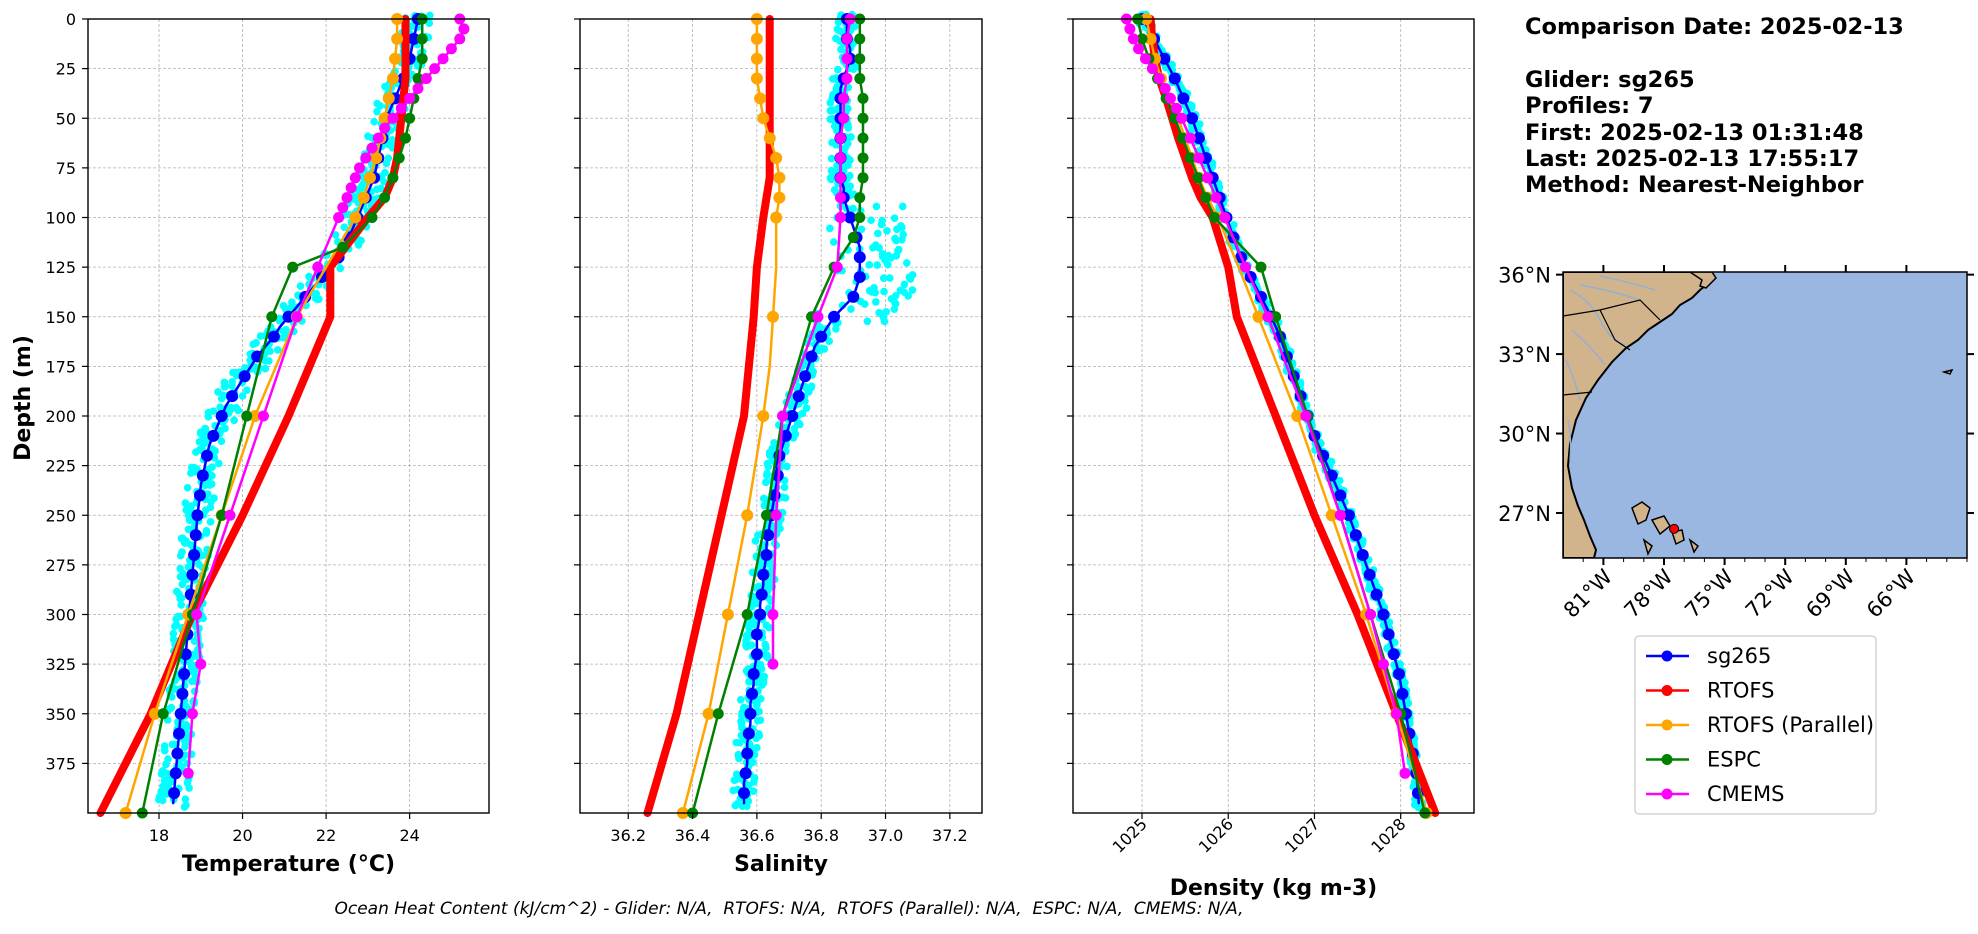 The height and width of the screenshot is (934, 1978). What do you see at coordinates (60, 565) in the screenshot?
I see `y-tick-label: 275` at bounding box center [60, 565].